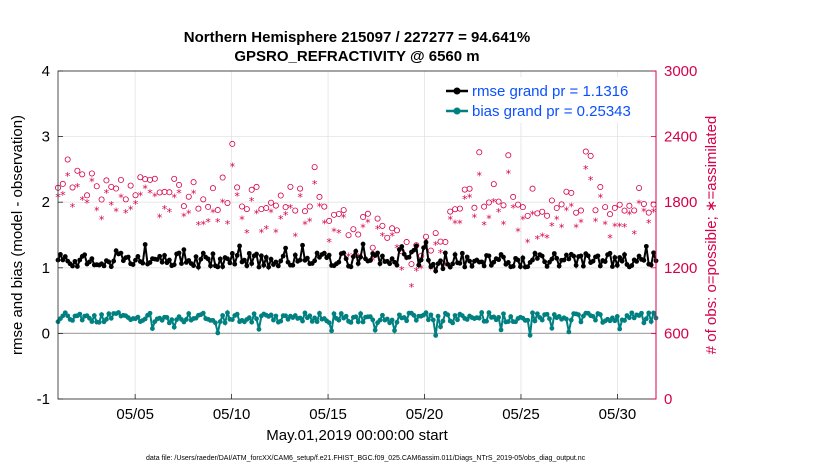 This screenshot has height=470, width=830. What do you see at coordinates (680, 268) in the screenshot?
I see `right-tick-label: 1200` at bounding box center [680, 268].